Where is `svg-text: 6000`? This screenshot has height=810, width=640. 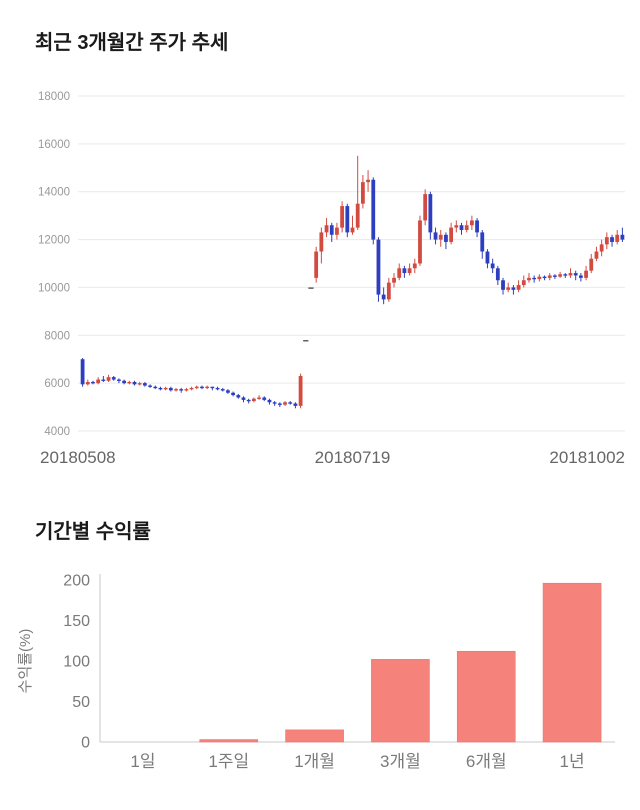
svg-text: 6000 is located at coordinates (57, 384).